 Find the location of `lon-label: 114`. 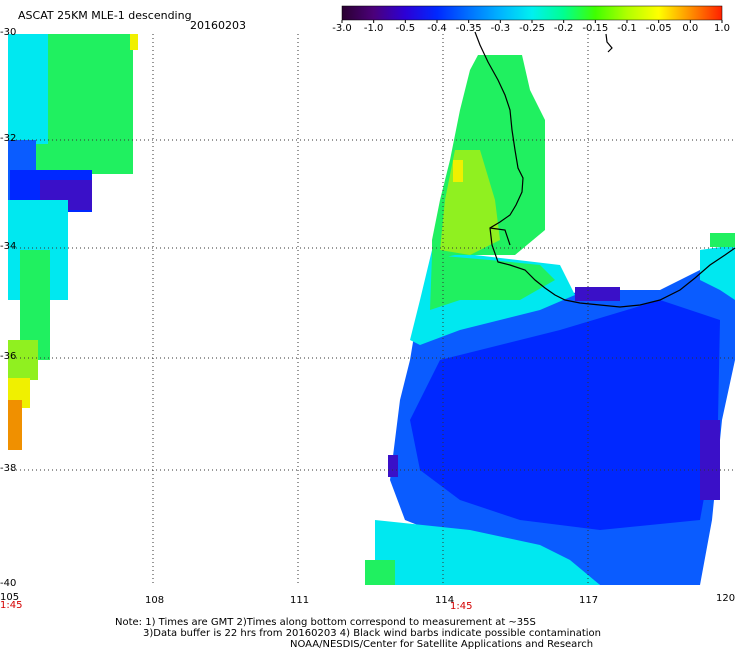

lon-label: 114 is located at coordinates (445, 600).